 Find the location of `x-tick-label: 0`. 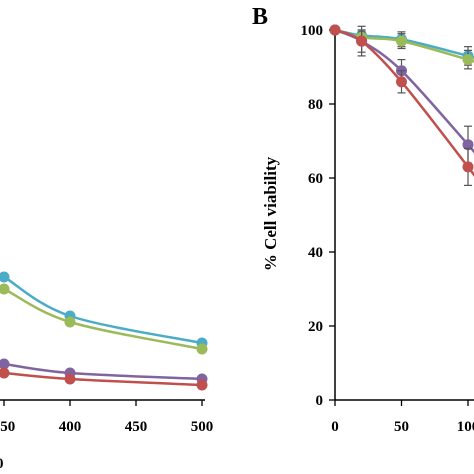

x-tick-label: 0 is located at coordinates (335, 427).